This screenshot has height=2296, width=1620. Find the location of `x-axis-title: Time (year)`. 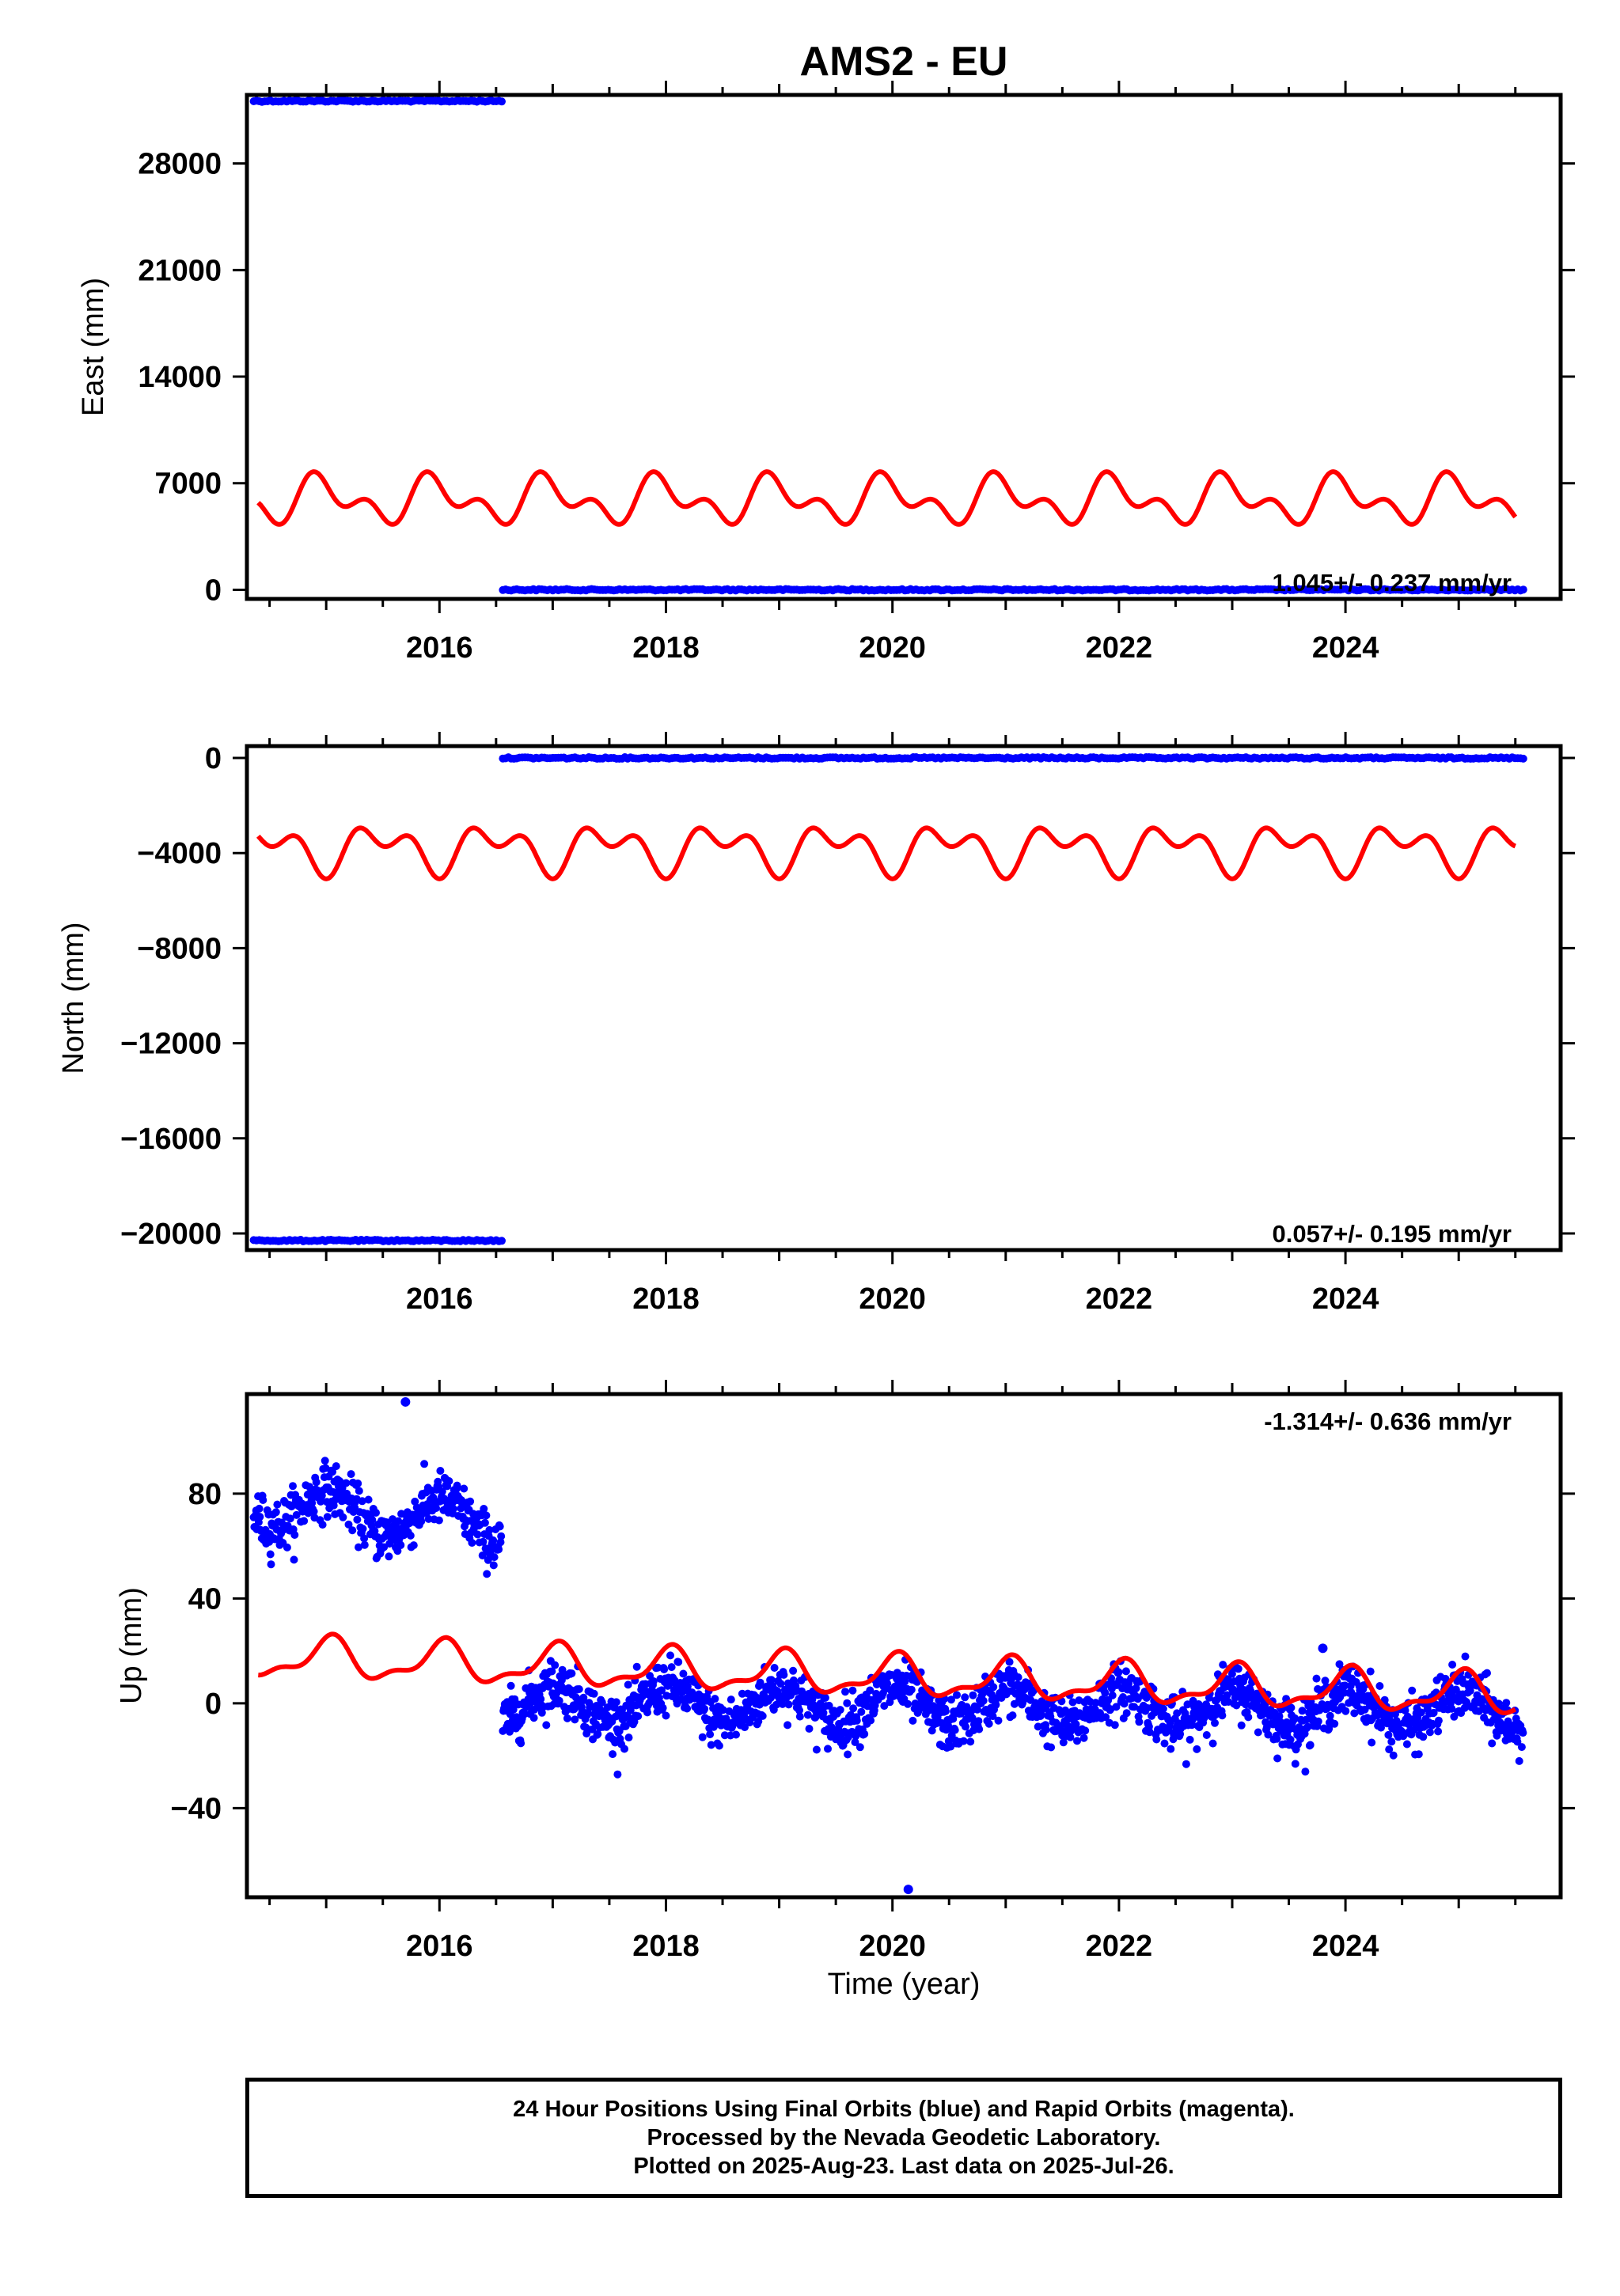

x-axis-title: Time (year) is located at coordinates (904, 1985).